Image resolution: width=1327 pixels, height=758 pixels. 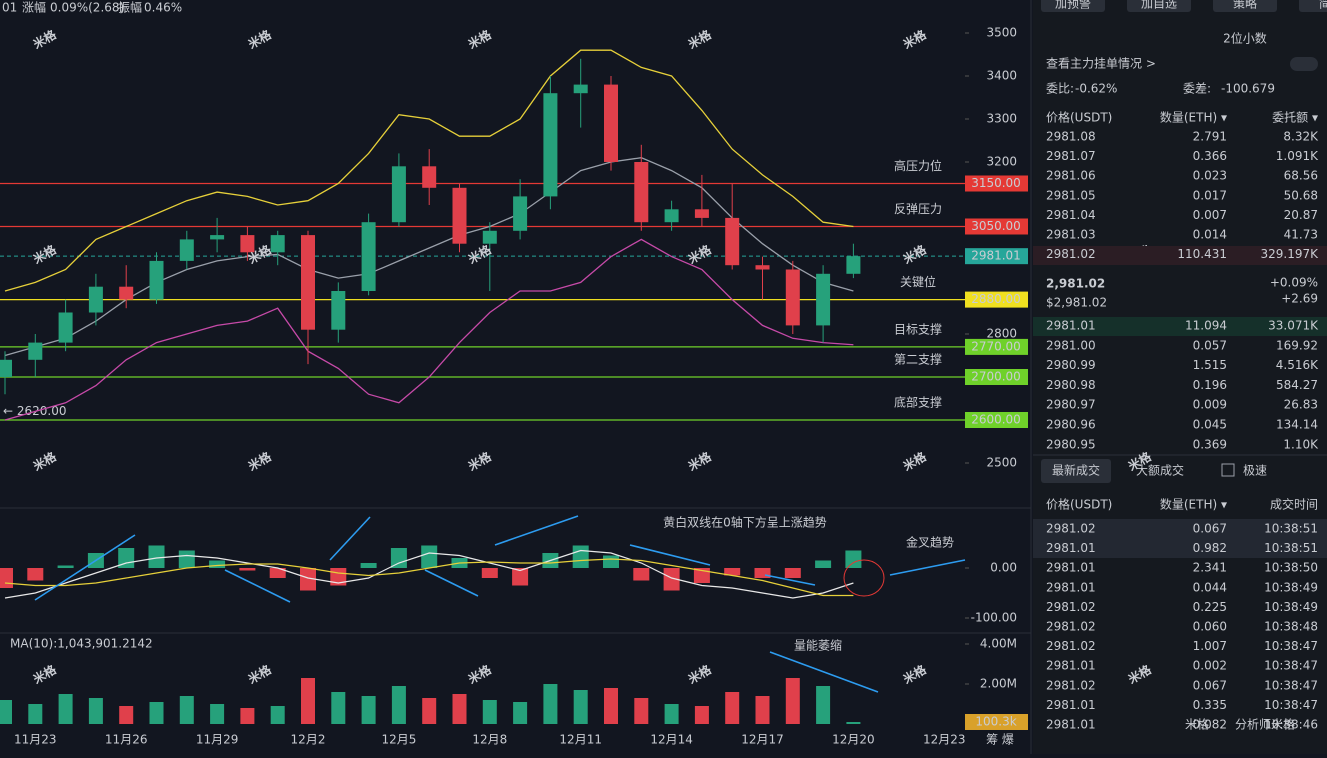 I want to click on ratio: -0.62%, so click(x=1096, y=89).